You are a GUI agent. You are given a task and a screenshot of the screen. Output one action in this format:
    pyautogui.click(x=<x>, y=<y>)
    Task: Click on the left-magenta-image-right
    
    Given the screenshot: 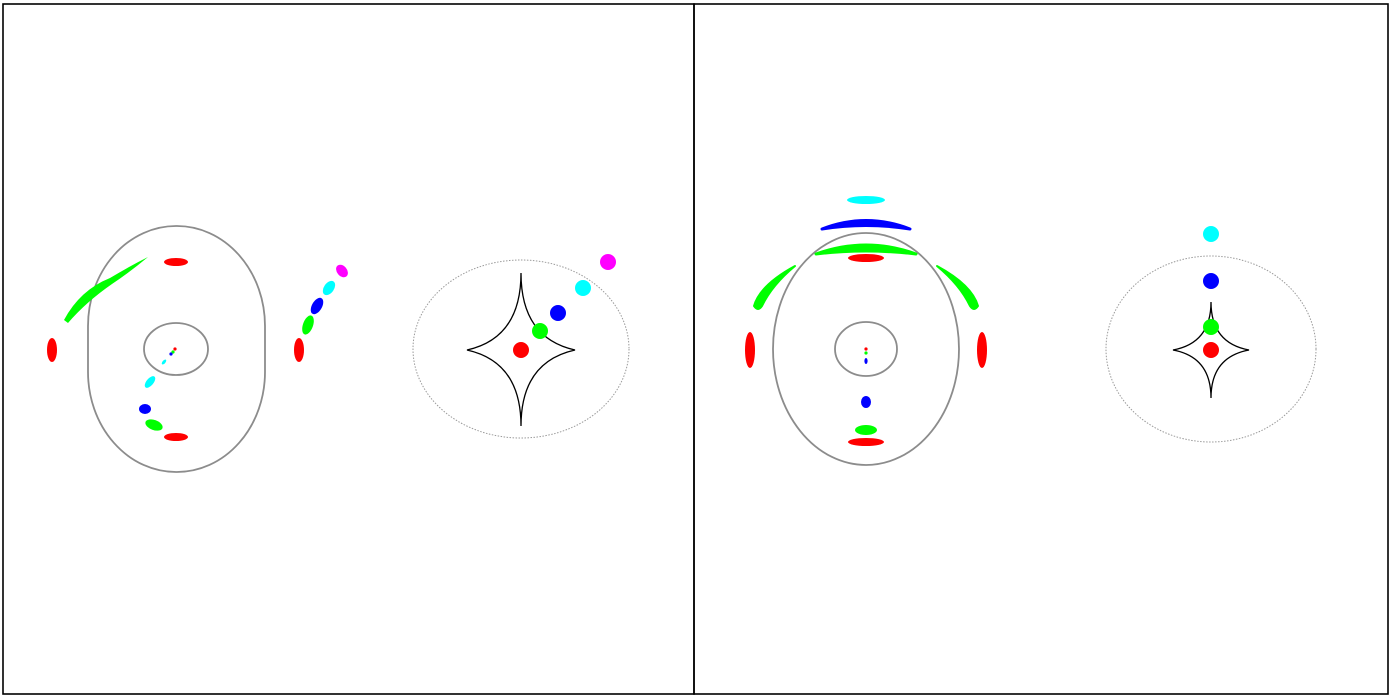 What is the action you would take?
    pyautogui.click(x=342, y=271)
    